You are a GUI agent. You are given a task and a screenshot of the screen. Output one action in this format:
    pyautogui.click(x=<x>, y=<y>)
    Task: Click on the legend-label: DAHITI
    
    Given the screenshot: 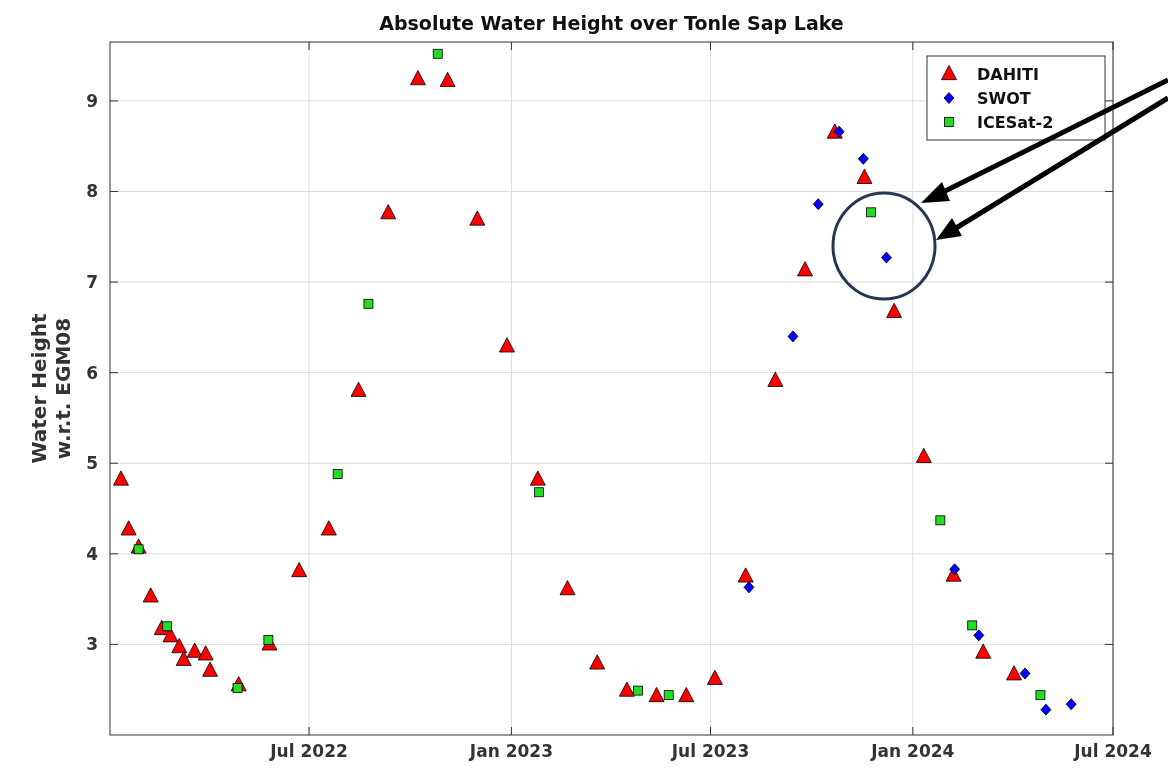 What is the action you would take?
    pyautogui.click(x=1008, y=74)
    